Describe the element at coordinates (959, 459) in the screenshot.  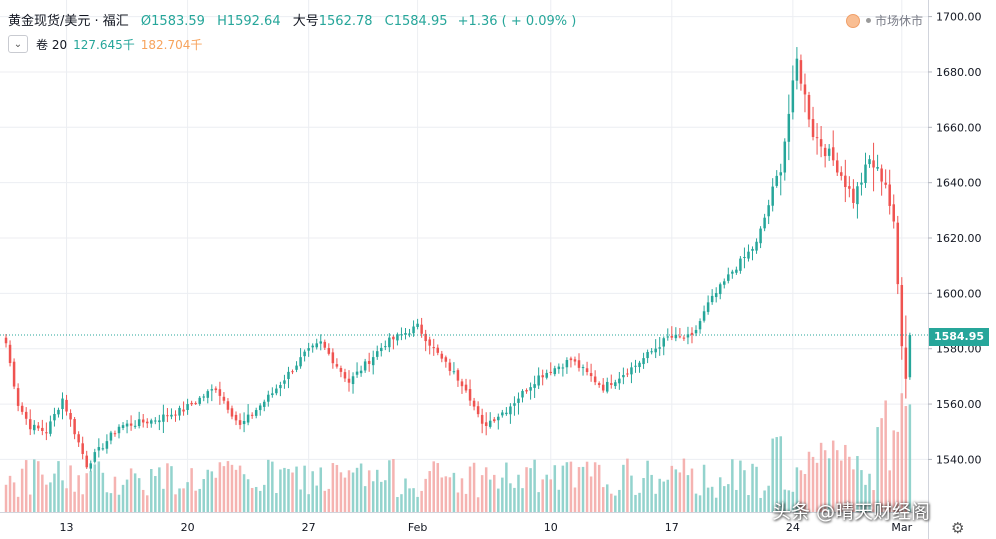
I see `price-tick-label: 1540.00` at that location.